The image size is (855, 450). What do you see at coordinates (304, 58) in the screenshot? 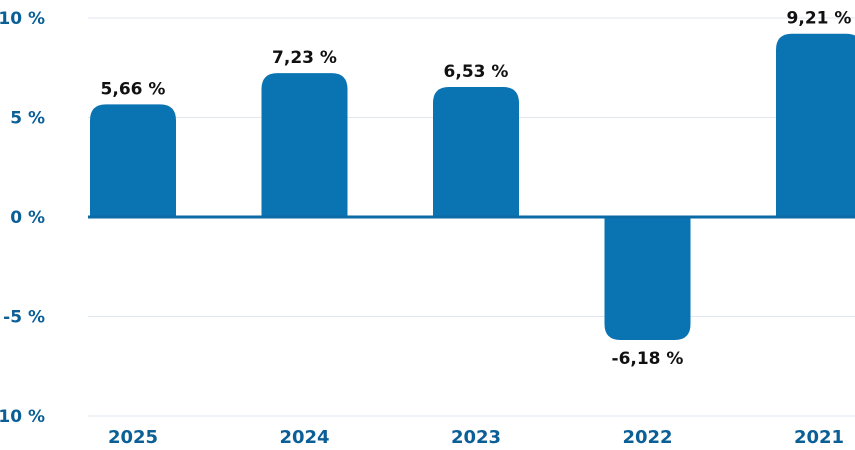
I see `data-label-2024: 7,23 %` at bounding box center [304, 58].